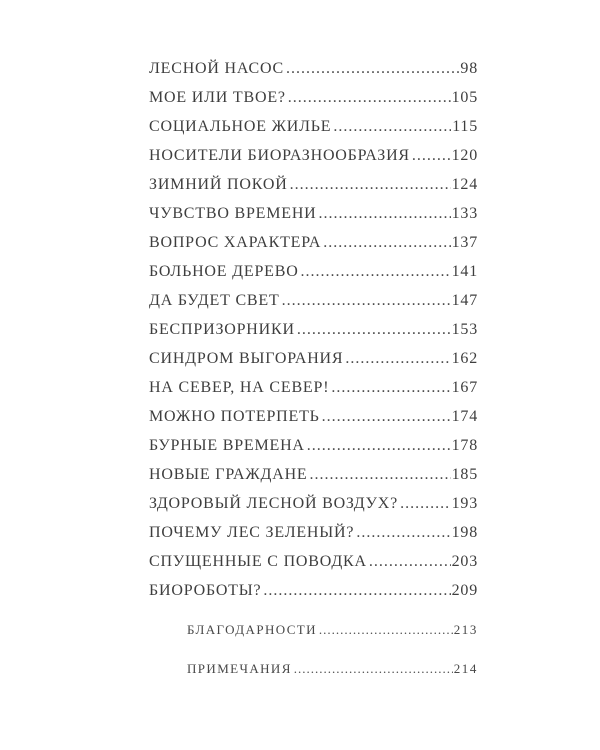 This screenshot has width=600, height=750. I want to click on toc-entry-title: ЧУВСТВО ВРЕМЕНИ, so click(233, 213).